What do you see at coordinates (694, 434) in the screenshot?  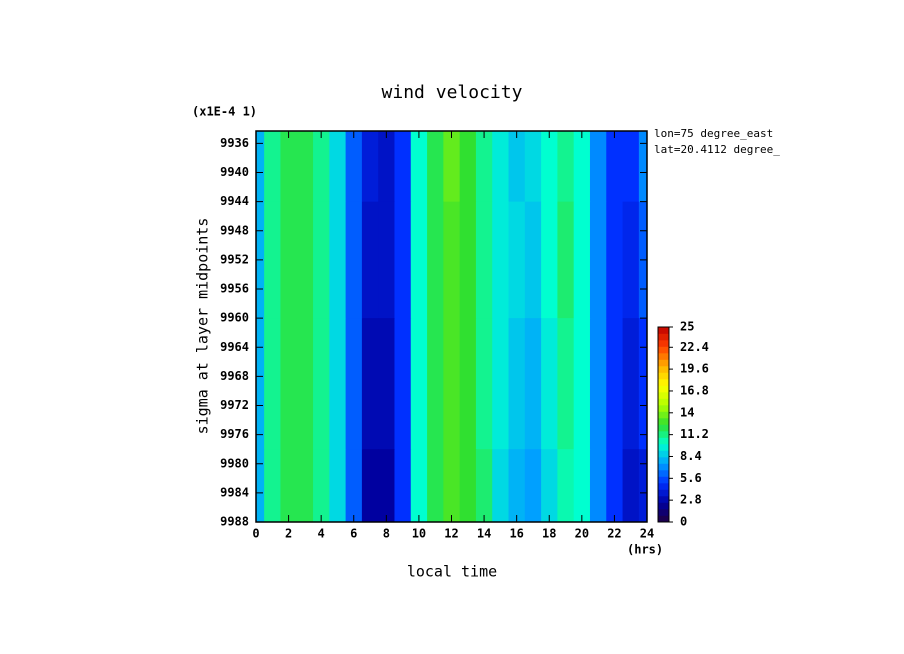 I see `colorbar-tick-label: 11.2` at bounding box center [694, 434].